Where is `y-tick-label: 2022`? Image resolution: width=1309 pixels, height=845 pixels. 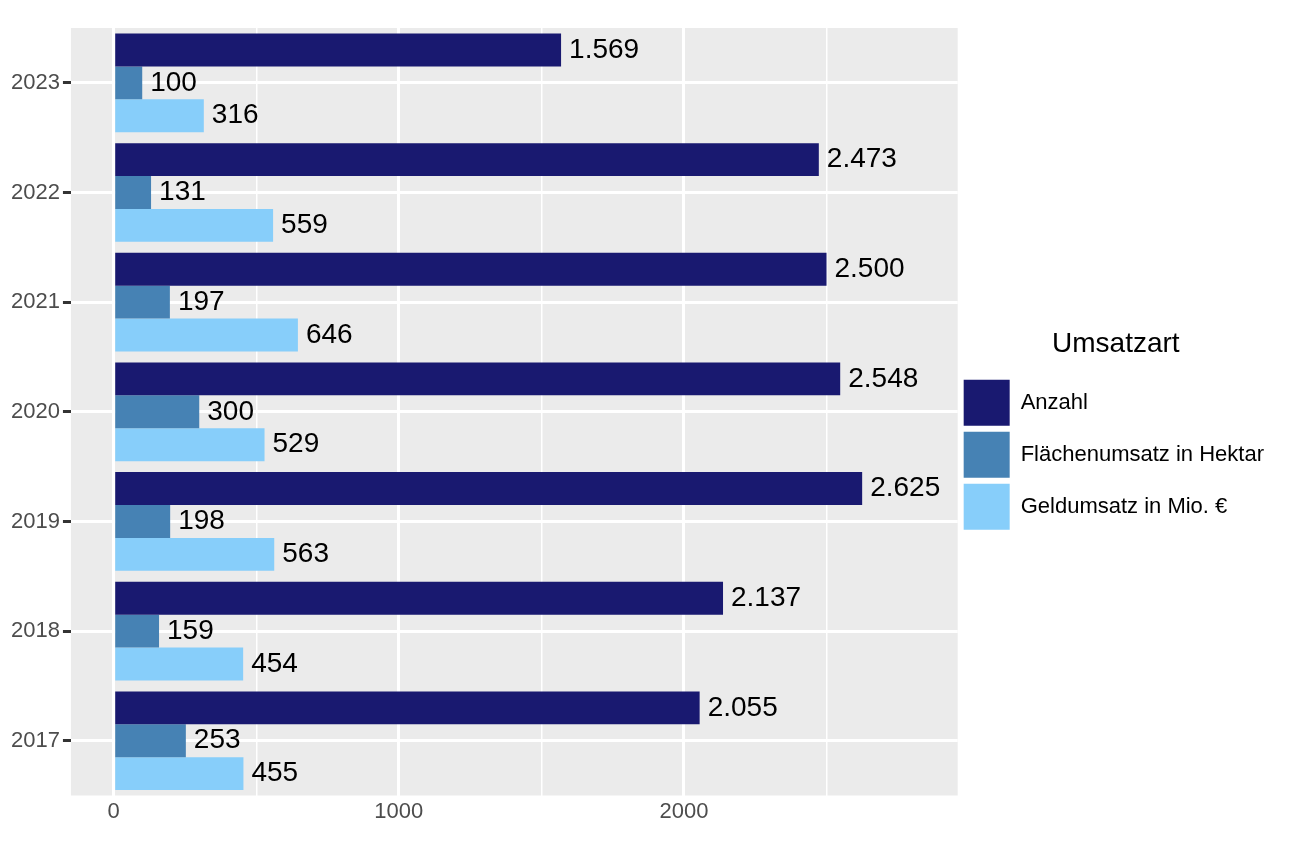 y-tick-label: 2022 is located at coordinates (35, 191).